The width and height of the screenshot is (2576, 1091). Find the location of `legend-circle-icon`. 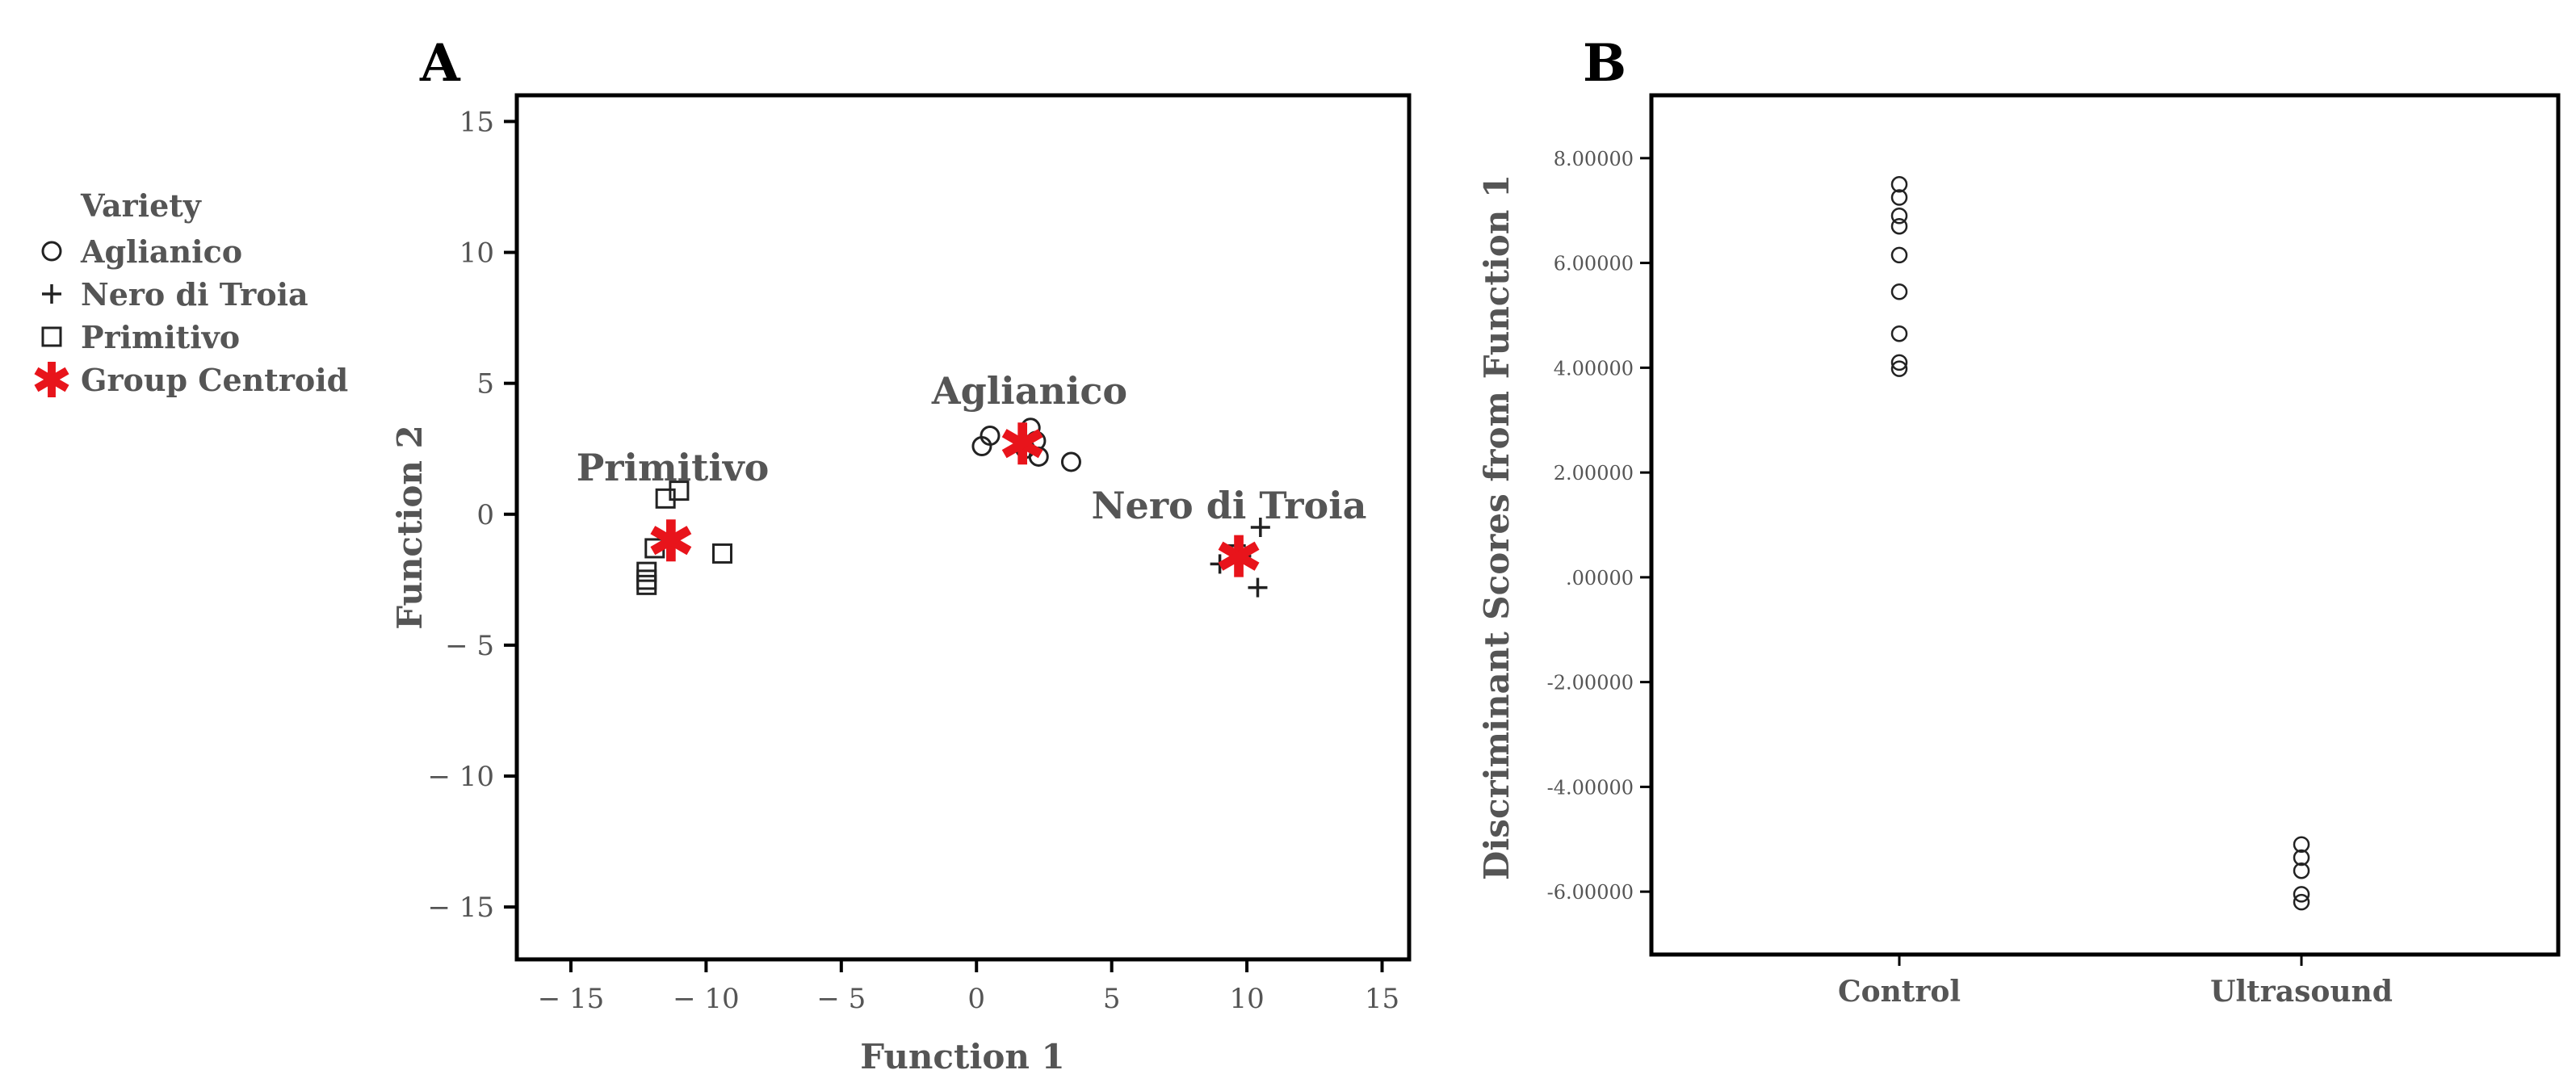

legend-circle-icon is located at coordinates (51, 251).